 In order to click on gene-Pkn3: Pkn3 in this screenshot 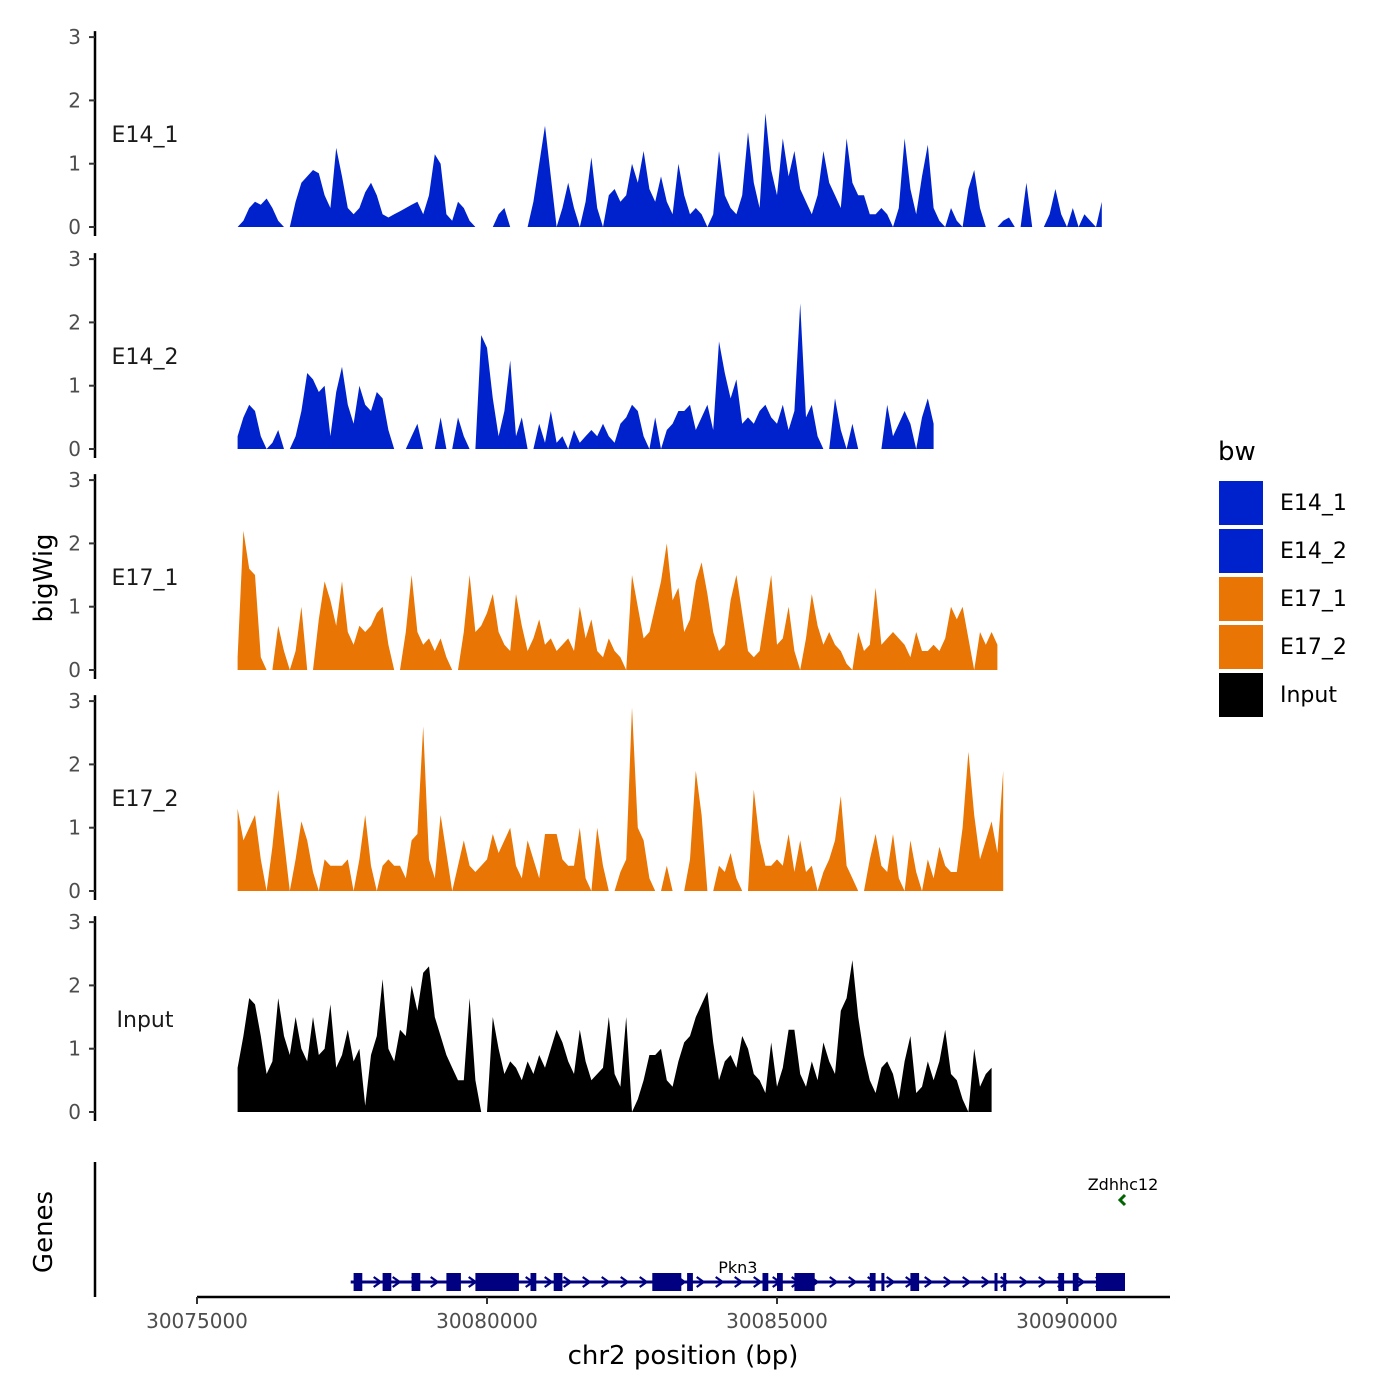, I will do `click(737, 1274)`.